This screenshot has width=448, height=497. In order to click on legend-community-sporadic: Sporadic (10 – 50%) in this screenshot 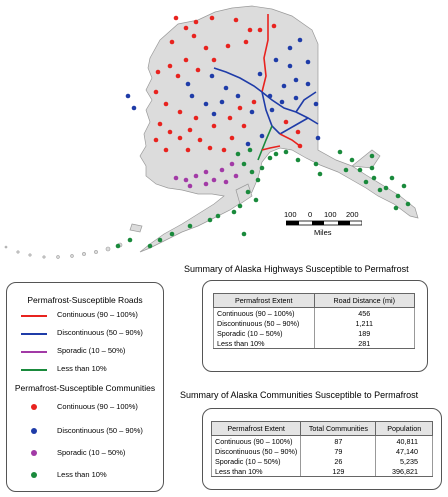, I will do `click(85, 454)`.